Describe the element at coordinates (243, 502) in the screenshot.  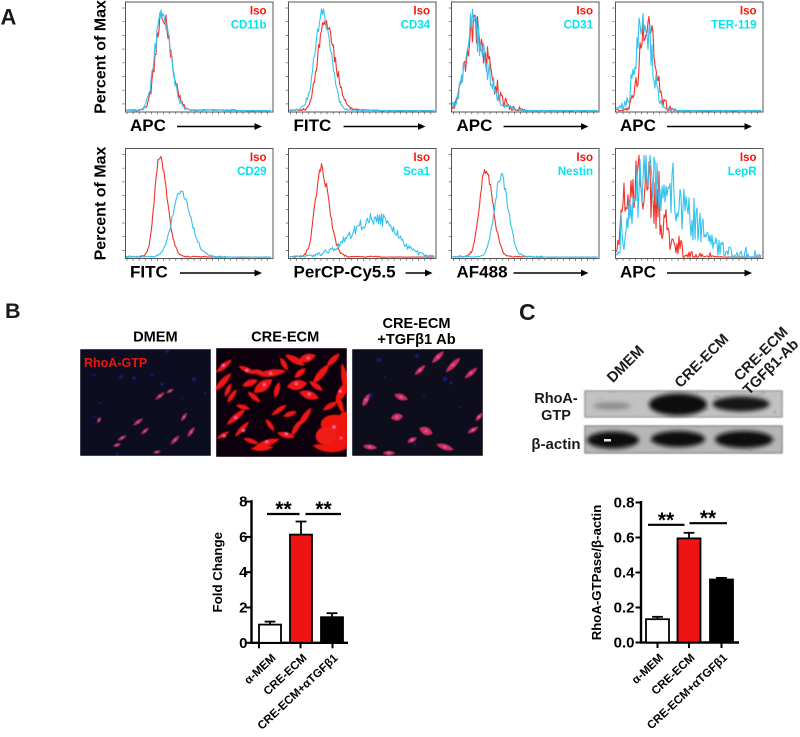
I see `svg-text: 8` at that location.